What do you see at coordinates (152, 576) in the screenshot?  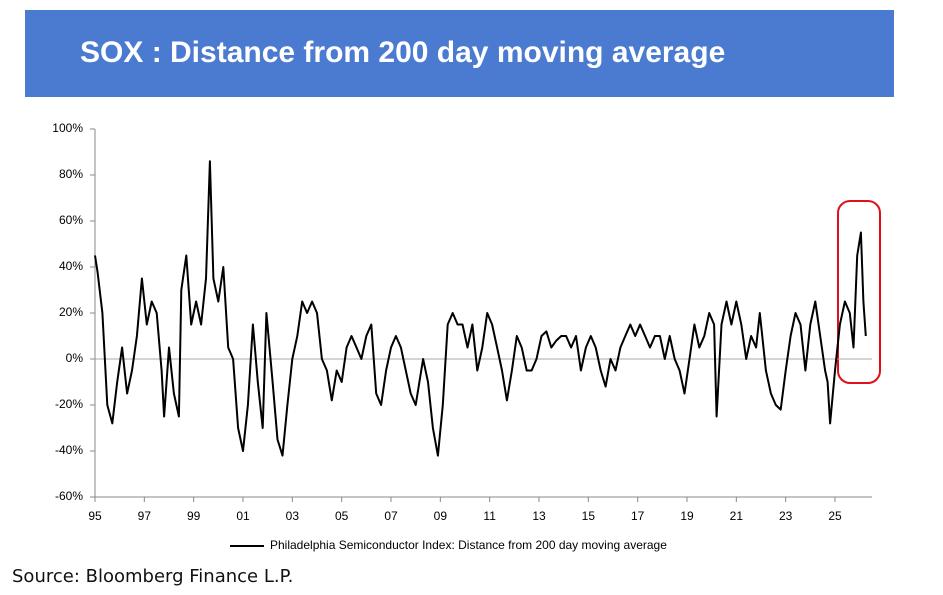 I see `source: Source: Bloomberg Finance L.P.` at bounding box center [152, 576].